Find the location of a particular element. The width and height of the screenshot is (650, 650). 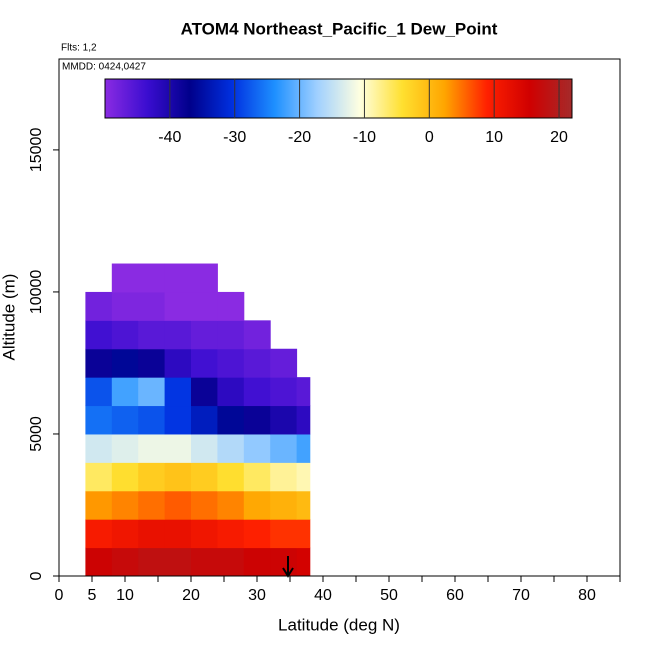

x-axis-label: Latitude (deg N) is located at coordinates (339, 624).